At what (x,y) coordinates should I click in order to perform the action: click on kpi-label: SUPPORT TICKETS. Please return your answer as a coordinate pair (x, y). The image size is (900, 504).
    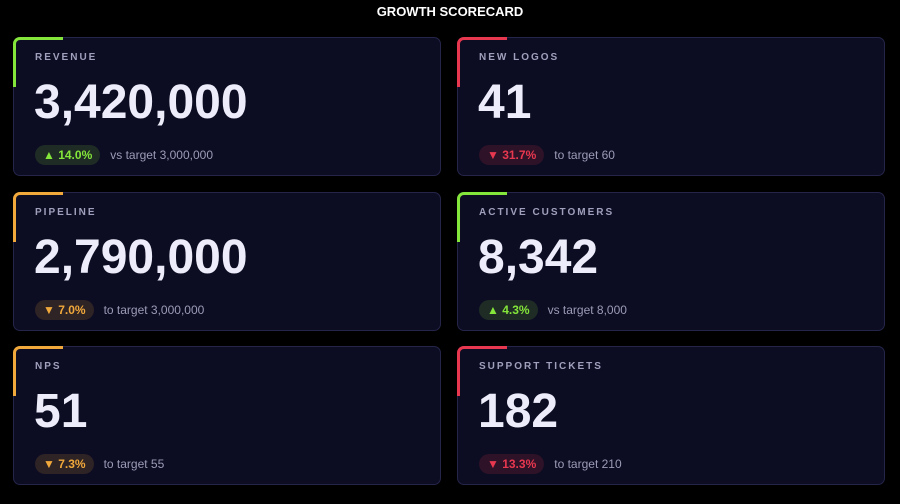
    Looking at the image, I should click on (541, 366).